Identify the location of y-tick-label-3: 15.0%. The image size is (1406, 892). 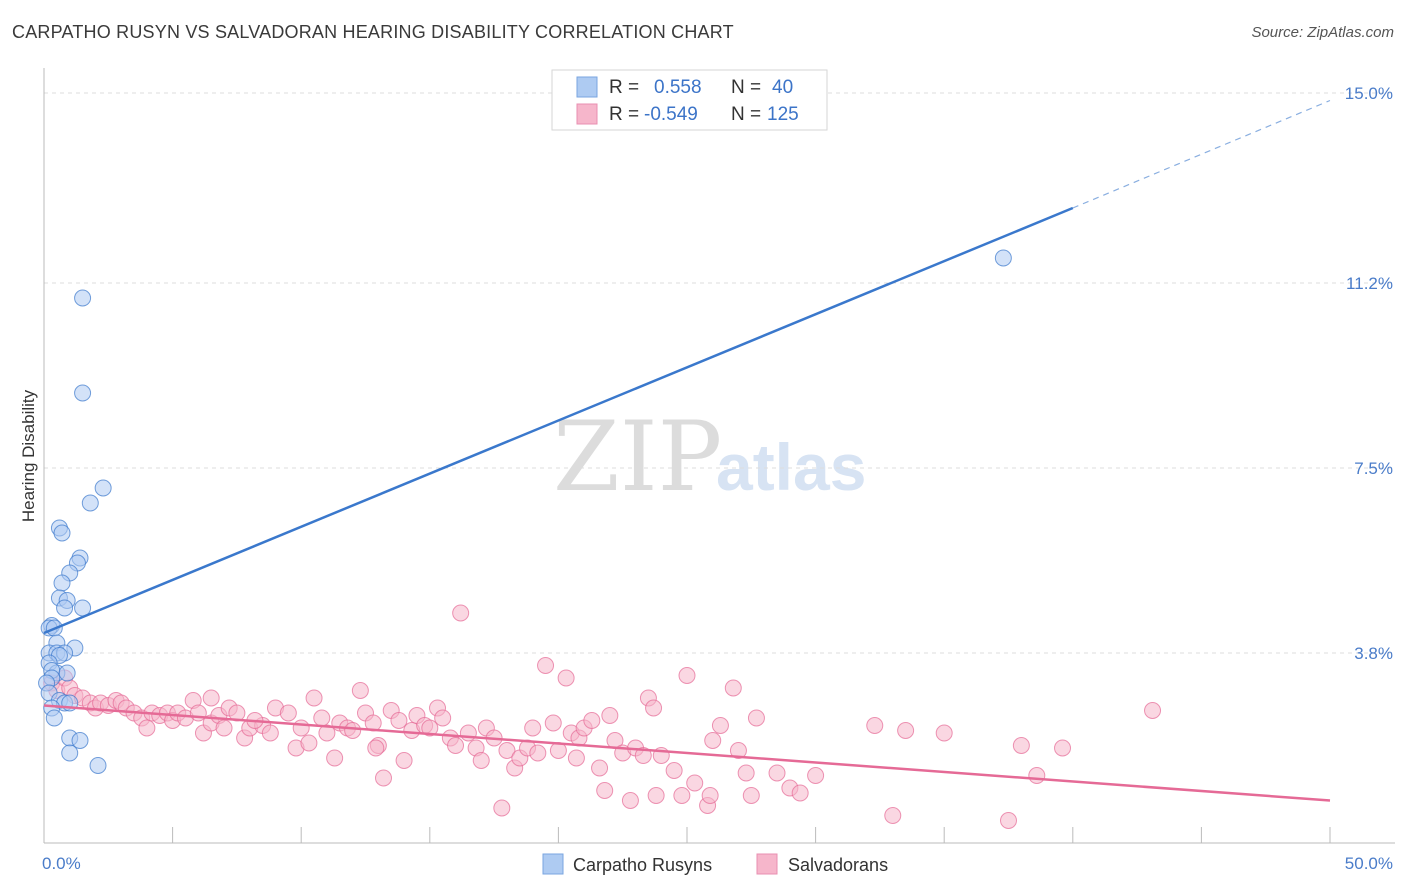
(1369, 93).